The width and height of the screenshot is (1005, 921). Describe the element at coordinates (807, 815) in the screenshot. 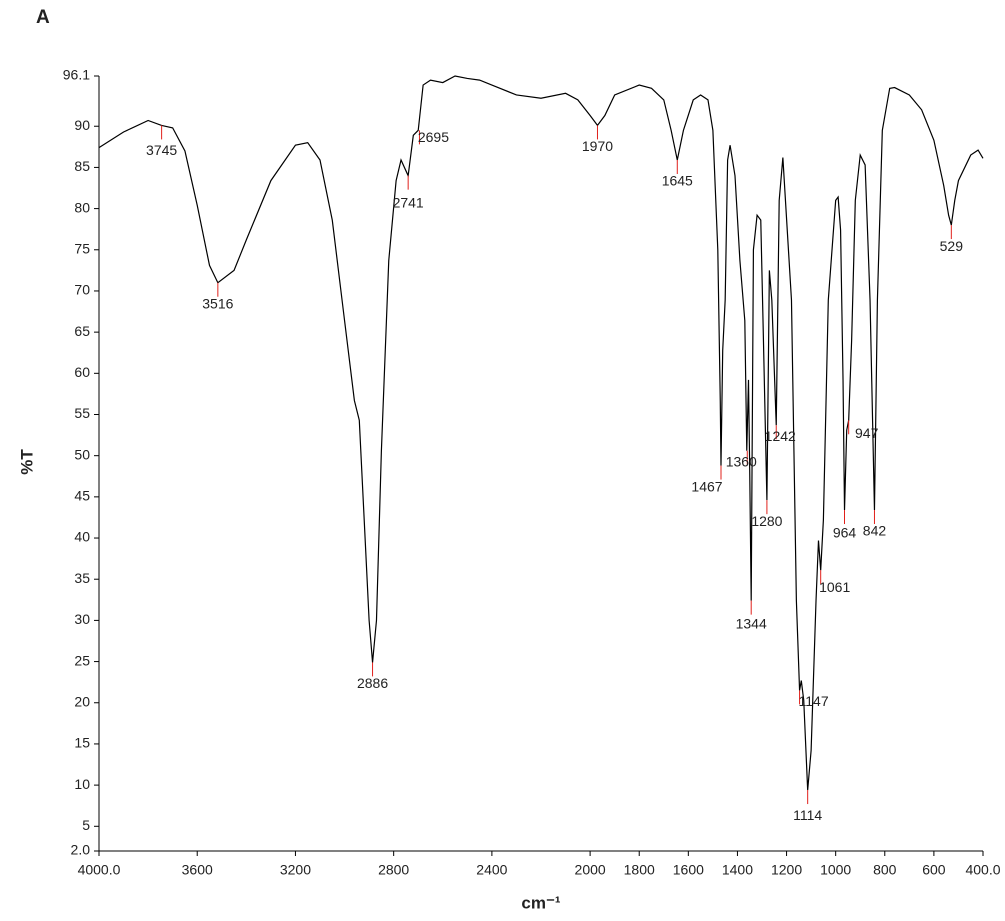

I see `peak-label: 1114` at that location.